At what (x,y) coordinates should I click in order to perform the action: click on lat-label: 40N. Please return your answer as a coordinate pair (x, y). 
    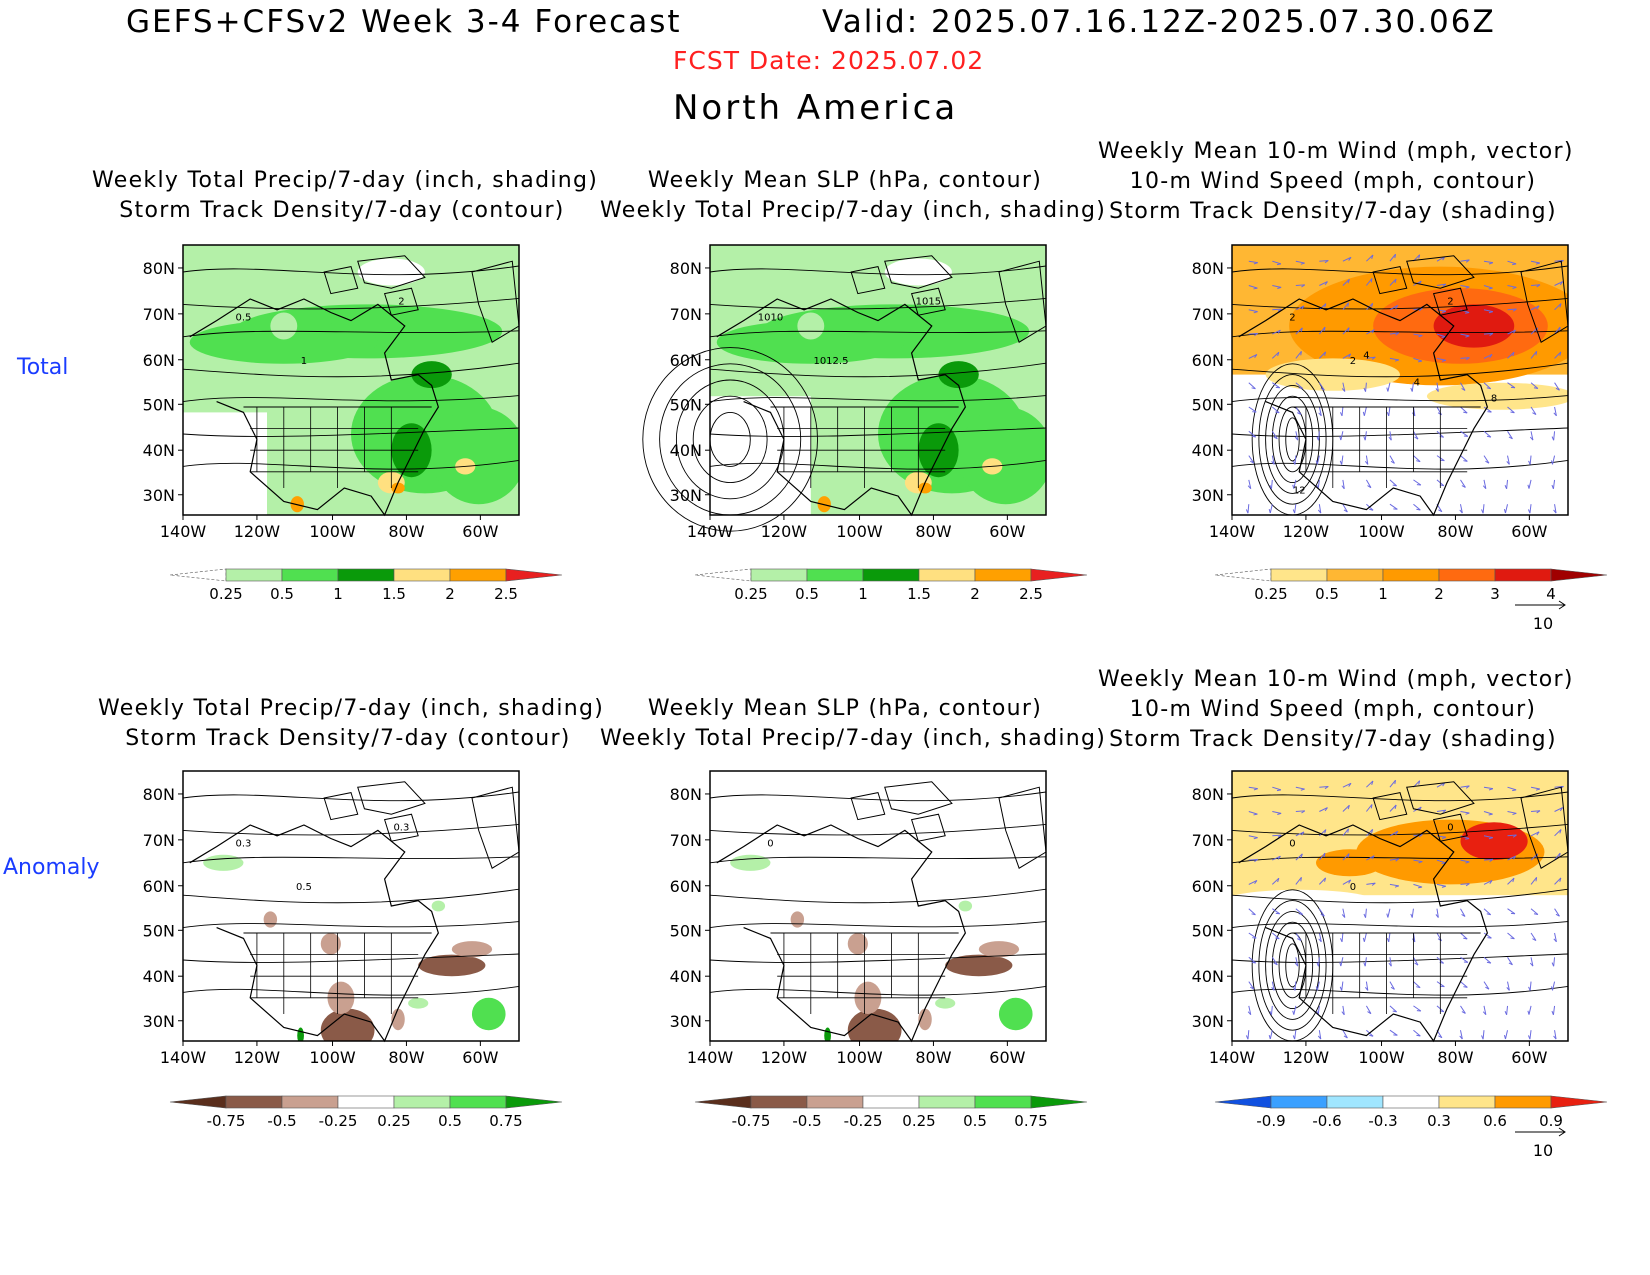
    Looking at the image, I should click on (159, 976).